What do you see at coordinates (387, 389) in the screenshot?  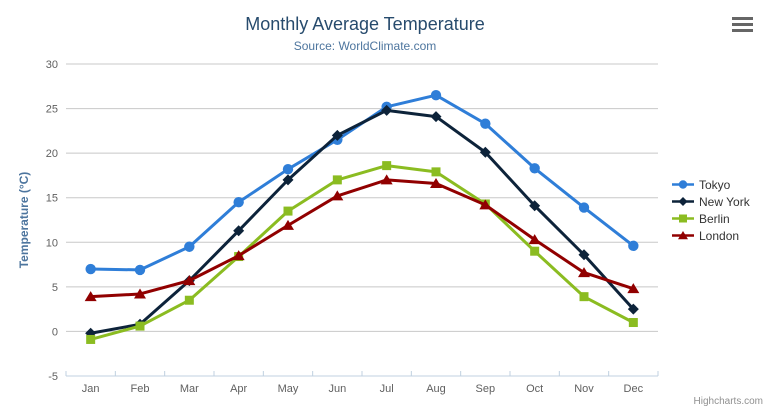 I see `x-axis-label: Jul` at bounding box center [387, 389].